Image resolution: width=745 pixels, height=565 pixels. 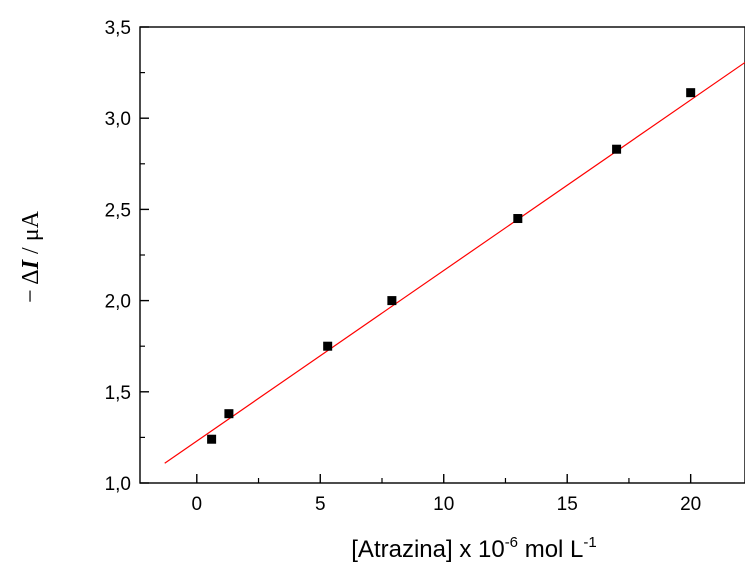 I want to click on y-tick-label: 2,0, so click(x=118, y=302).